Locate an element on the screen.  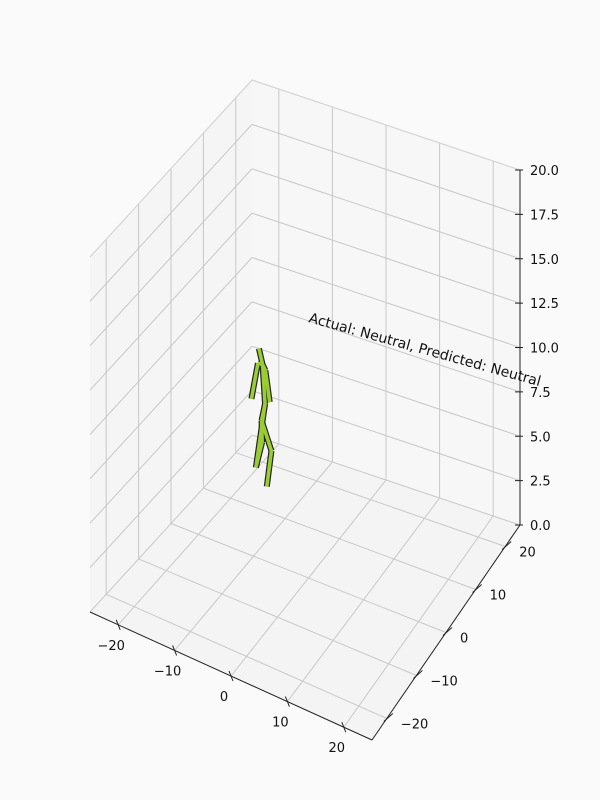
y-tick-label: 10 is located at coordinates (498, 596).